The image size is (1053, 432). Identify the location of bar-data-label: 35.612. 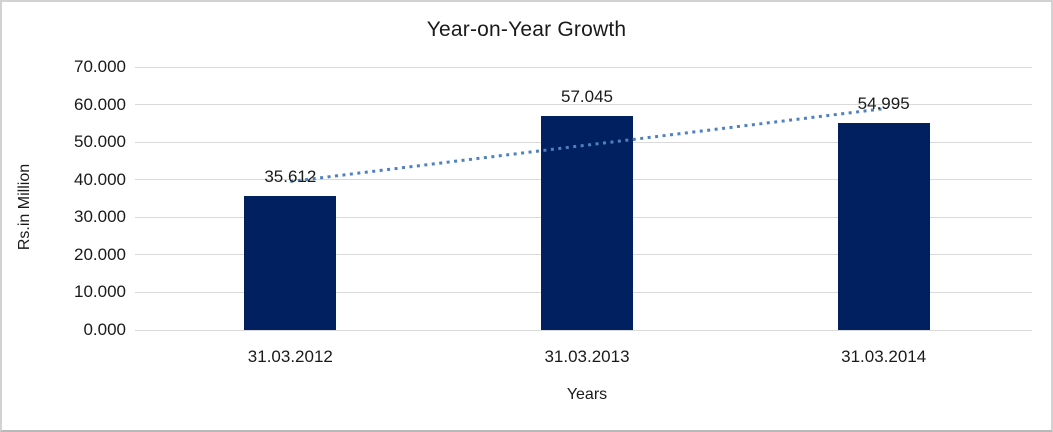
(290, 177).